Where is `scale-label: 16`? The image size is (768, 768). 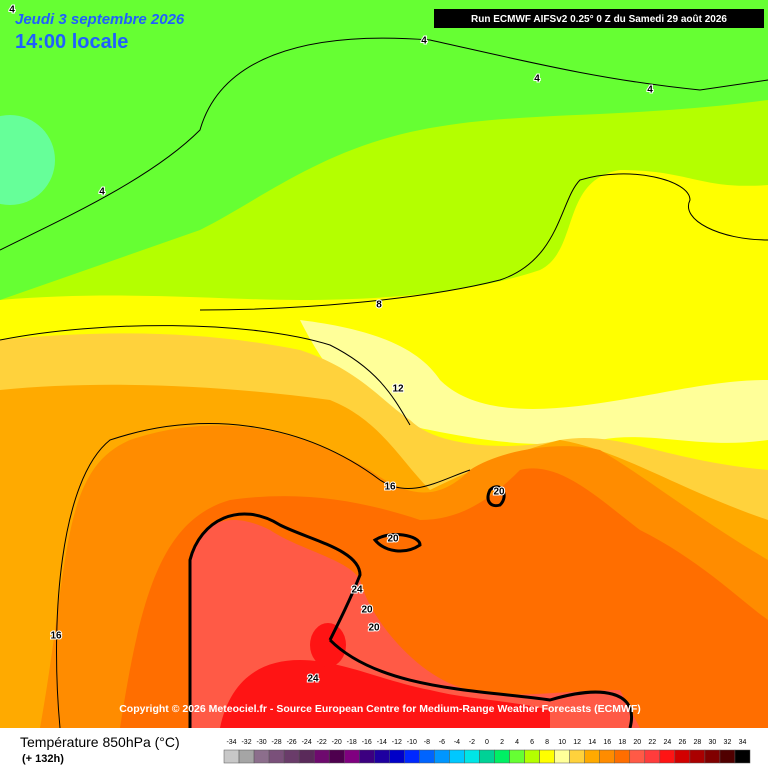
scale-label: 16 is located at coordinates (607, 742).